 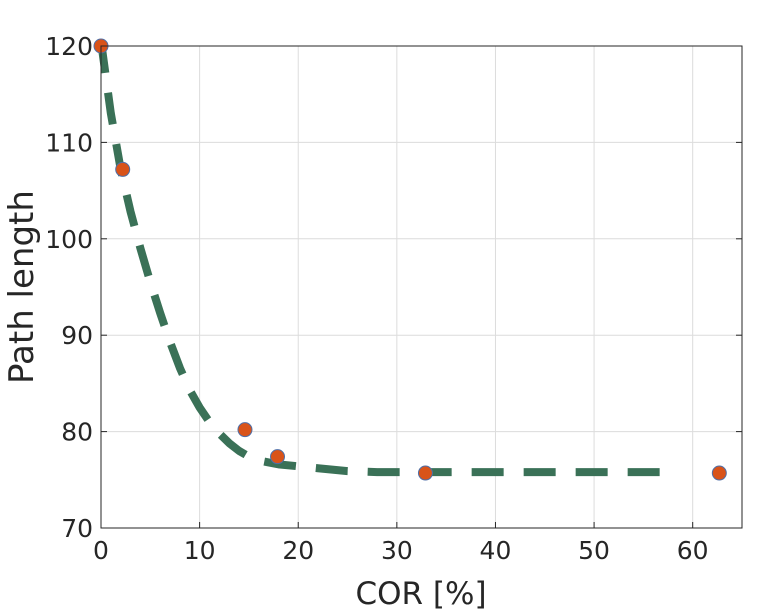 I want to click on x-tick-label: 60, so click(x=693, y=550).